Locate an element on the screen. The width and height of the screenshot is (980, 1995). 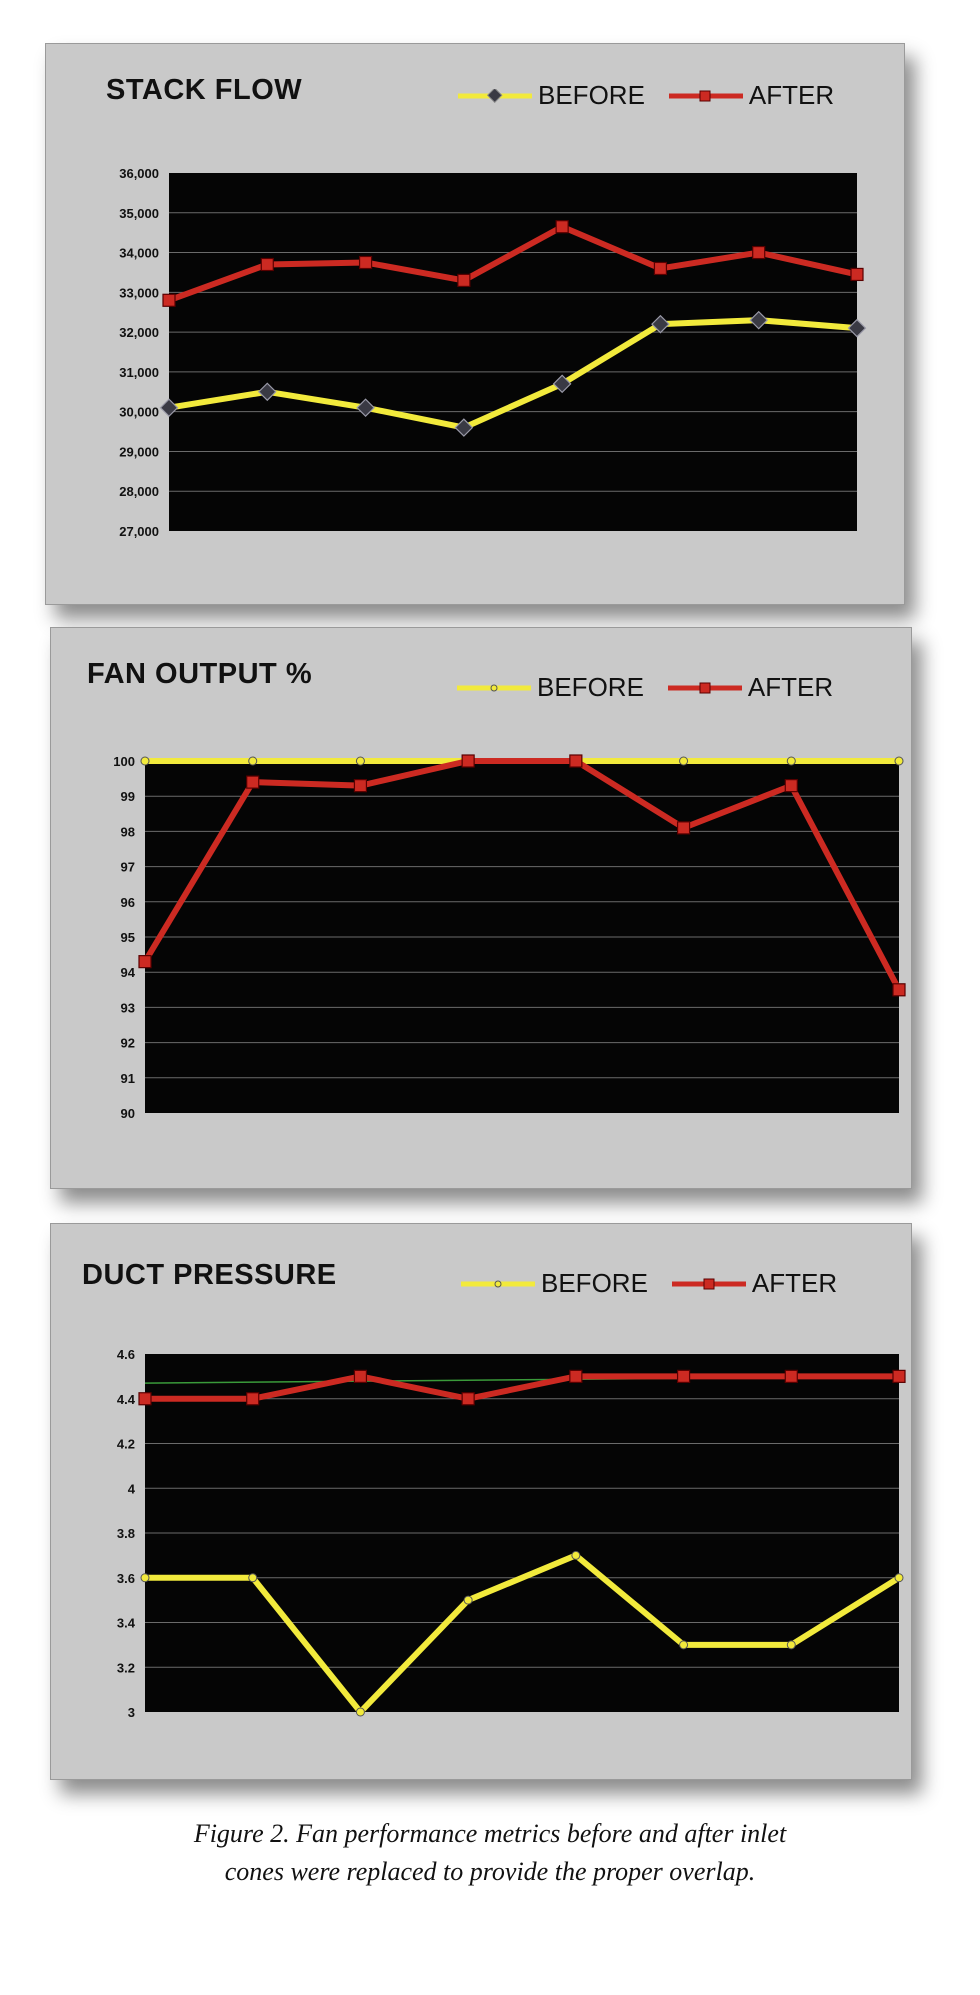
y-tick-label: 95 is located at coordinates (128, 937).